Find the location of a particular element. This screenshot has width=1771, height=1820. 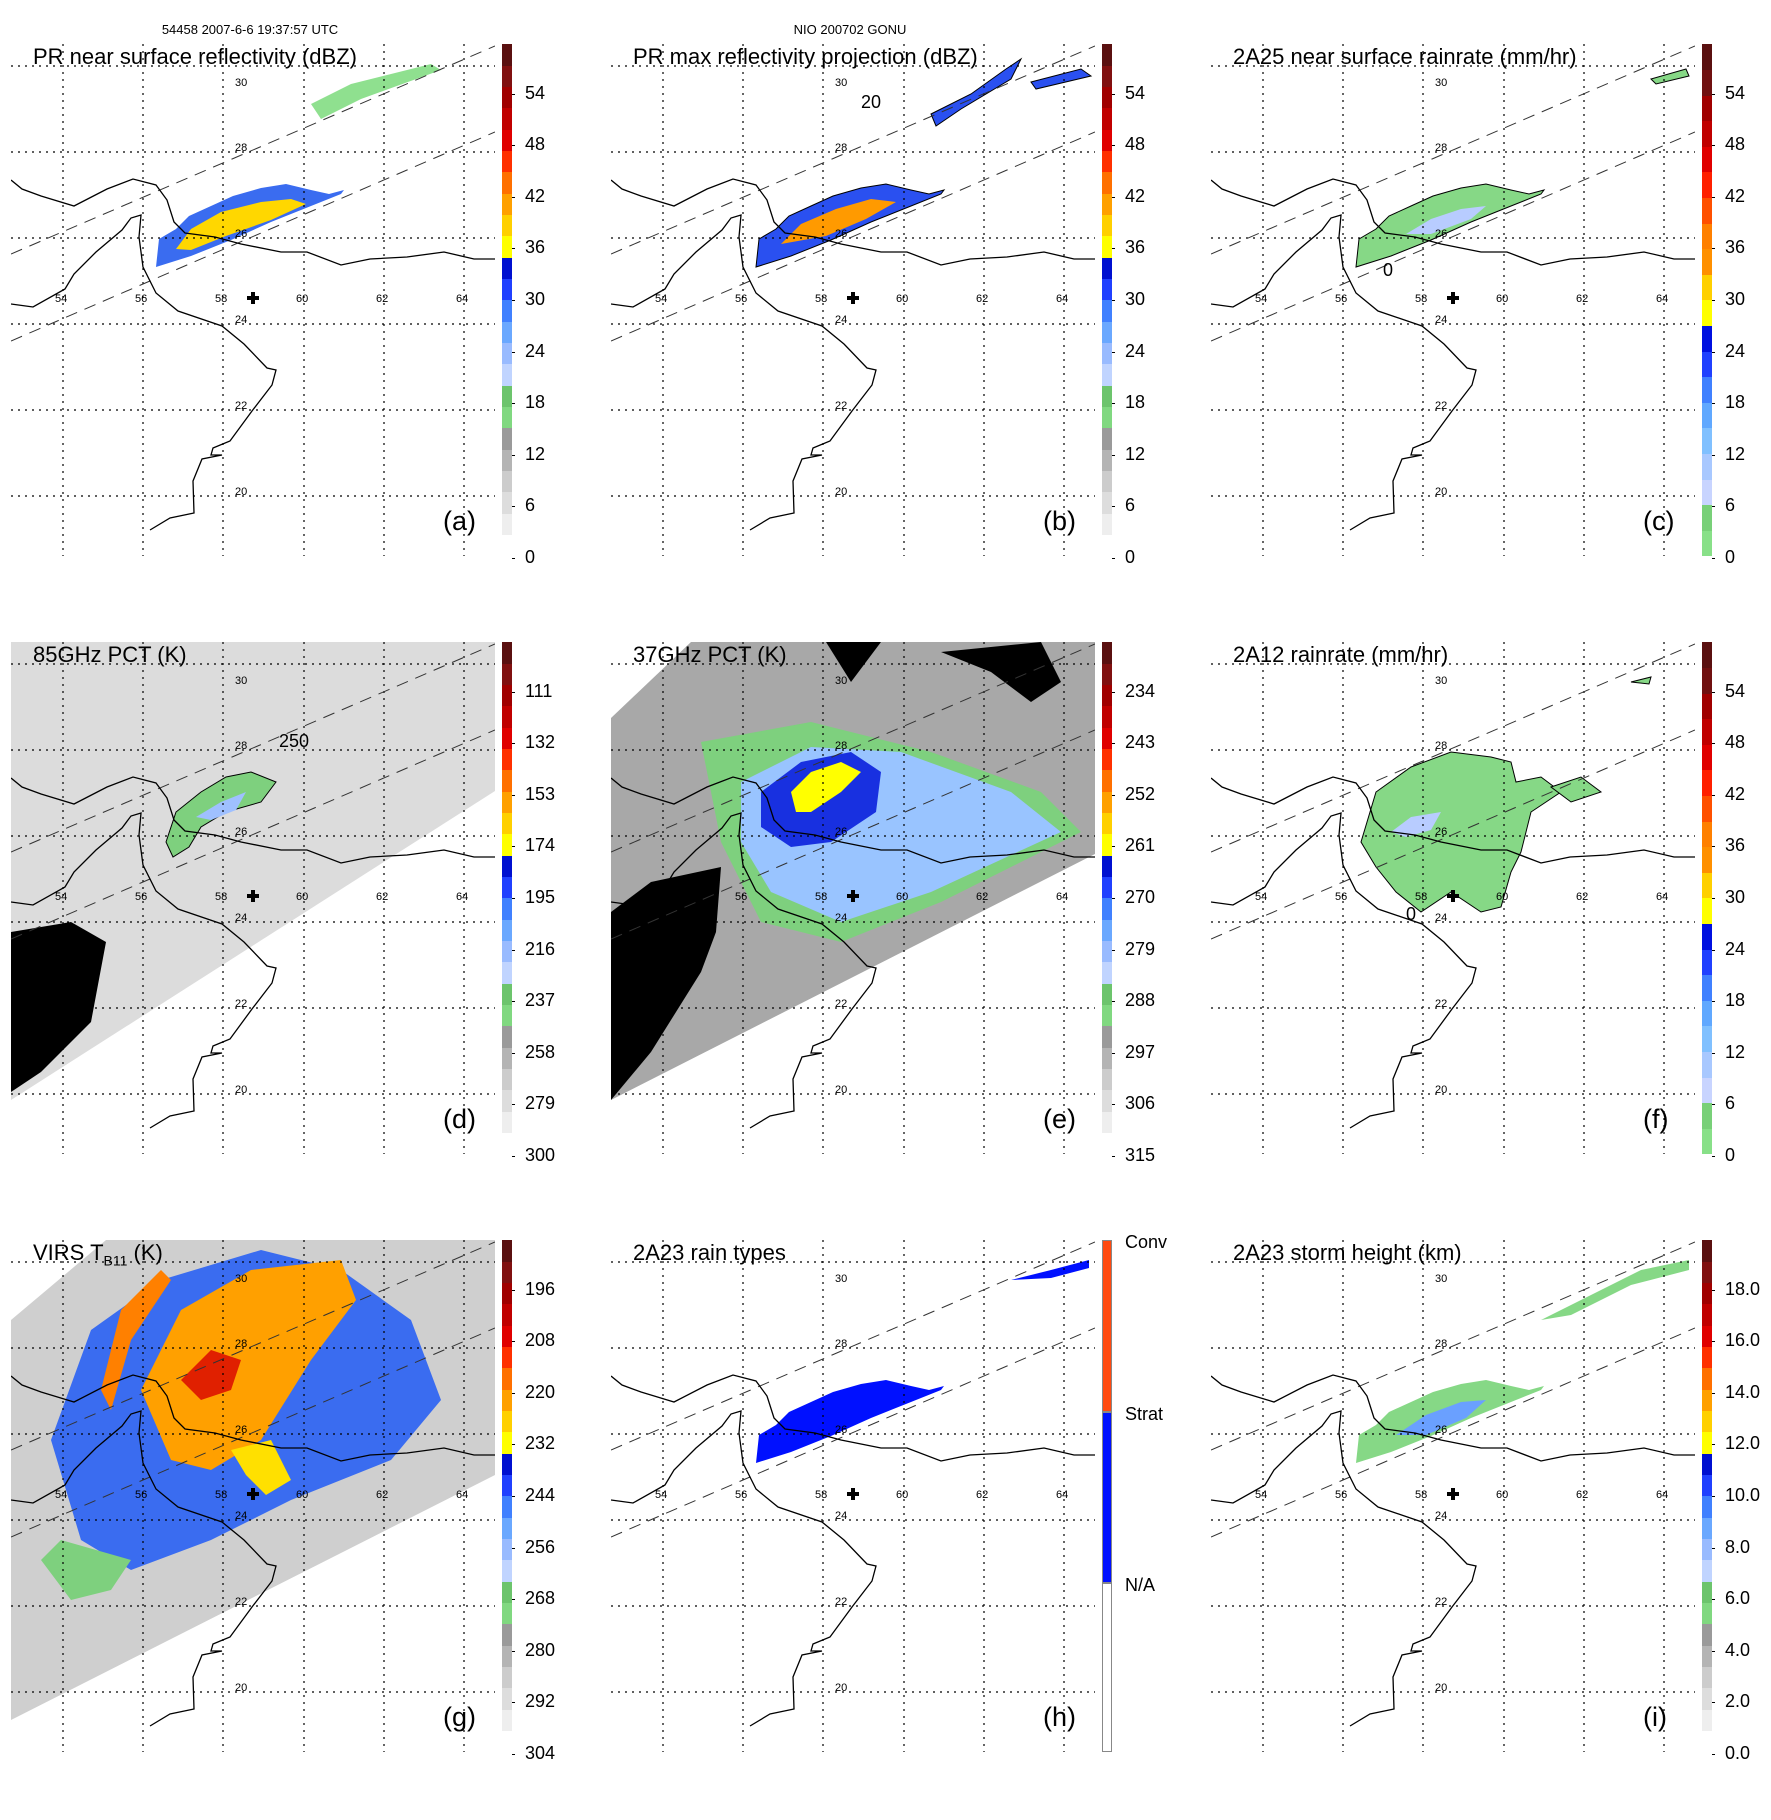

colorbar-label: 111 is located at coordinates (539, 690).